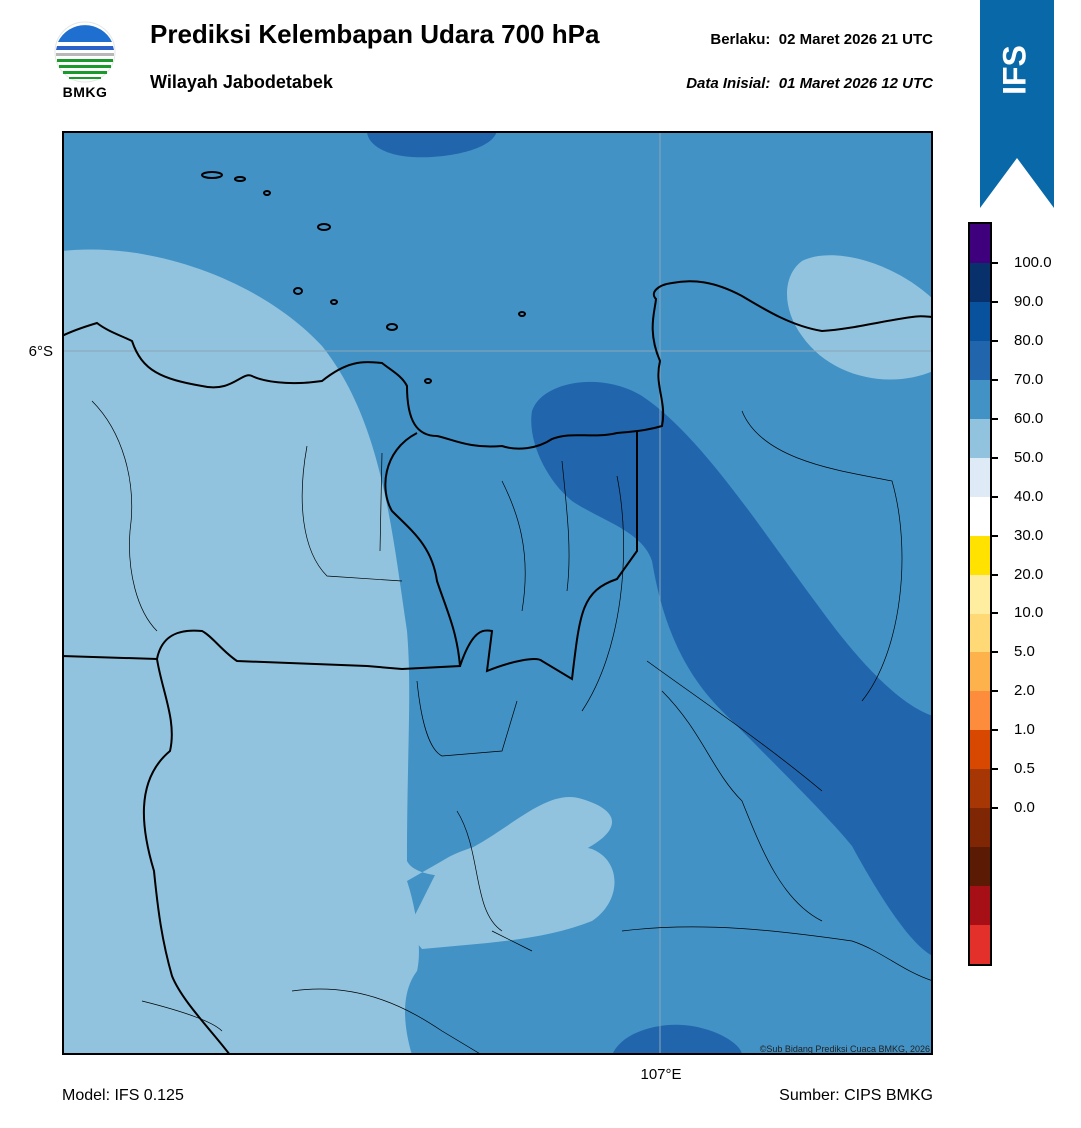 This screenshot has width=1081, height=1128. Describe the element at coordinates (1024, 652) in the screenshot. I see `colorbar-label: 5.0` at that location.